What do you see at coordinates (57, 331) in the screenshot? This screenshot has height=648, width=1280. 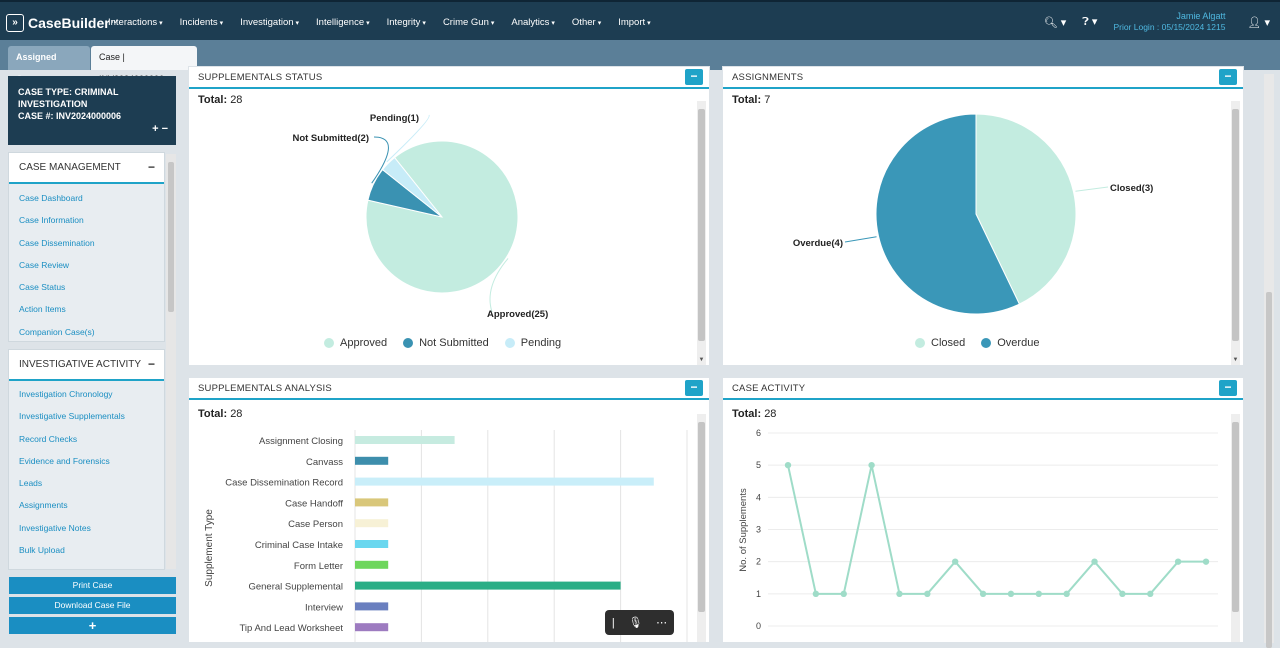 I see `sidebar-item-companion-cases: Companion Case(s)` at bounding box center [57, 331].